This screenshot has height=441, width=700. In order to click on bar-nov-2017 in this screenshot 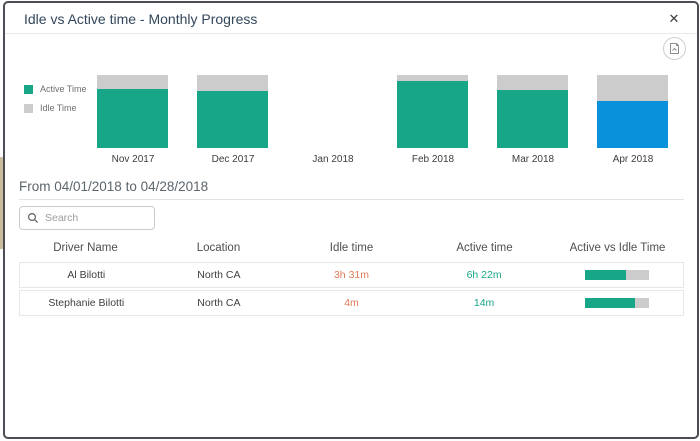, I will do `click(132, 111)`.